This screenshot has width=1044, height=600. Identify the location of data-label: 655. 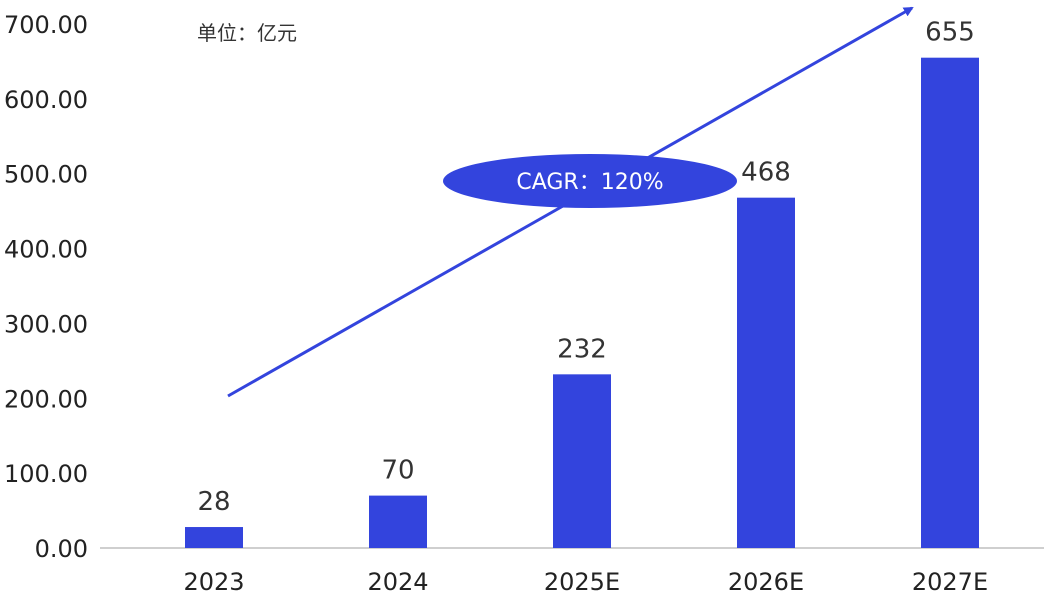
(950, 33).